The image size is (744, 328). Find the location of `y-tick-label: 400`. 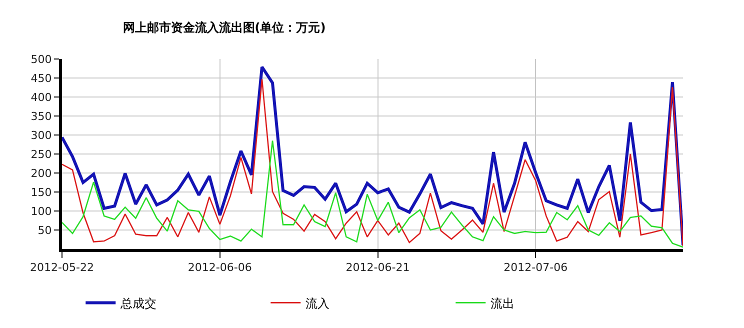

y-tick-label: 400 is located at coordinates (41, 97).